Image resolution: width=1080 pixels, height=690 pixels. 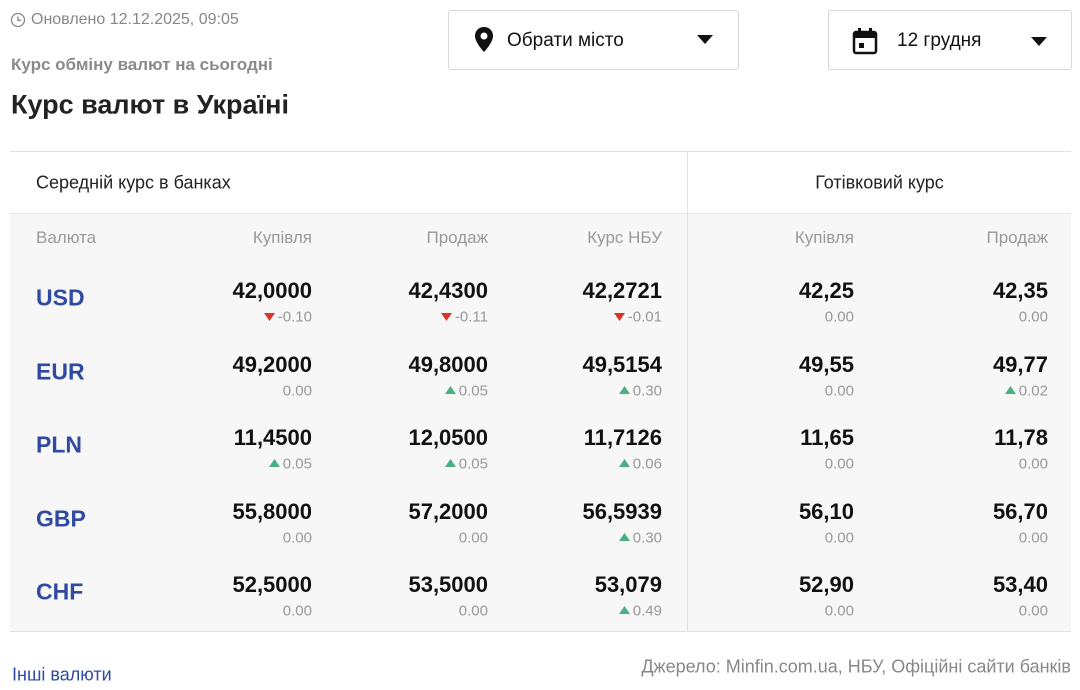 I want to click on rate-change: -0.11, so click(x=471, y=317).